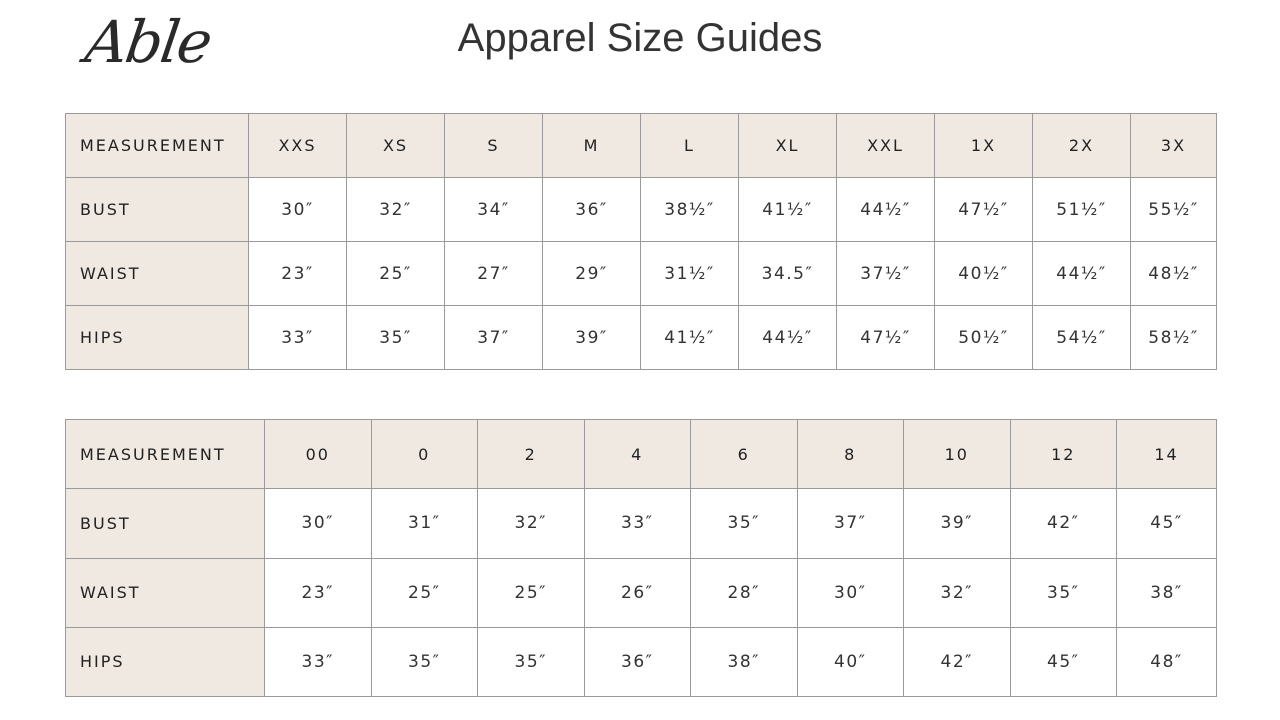  What do you see at coordinates (689, 145) in the screenshot?
I see `size-header: L` at bounding box center [689, 145].